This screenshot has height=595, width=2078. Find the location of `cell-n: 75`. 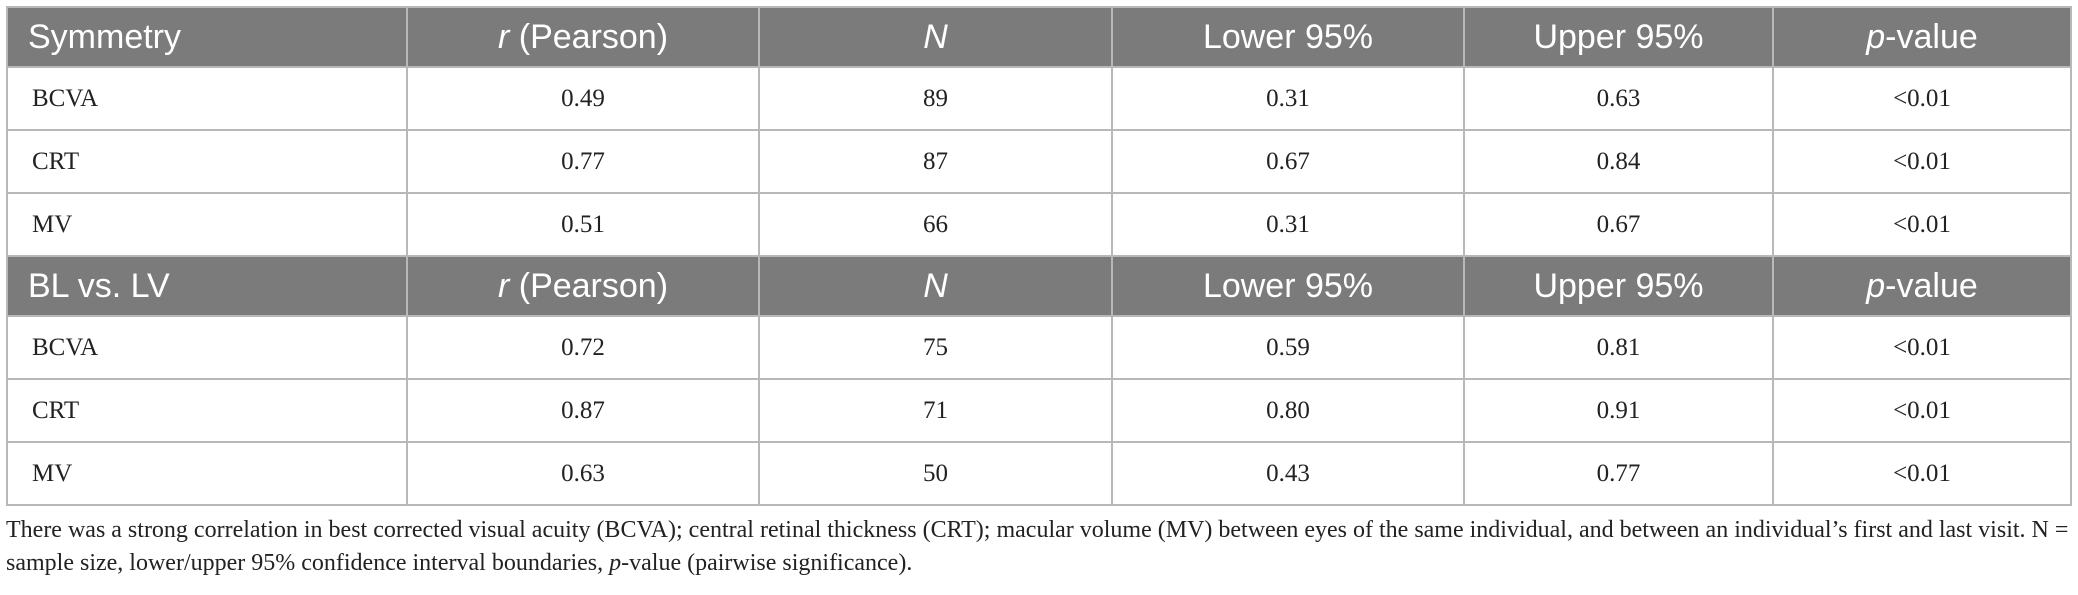

cell-n: 75 is located at coordinates (935, 347).